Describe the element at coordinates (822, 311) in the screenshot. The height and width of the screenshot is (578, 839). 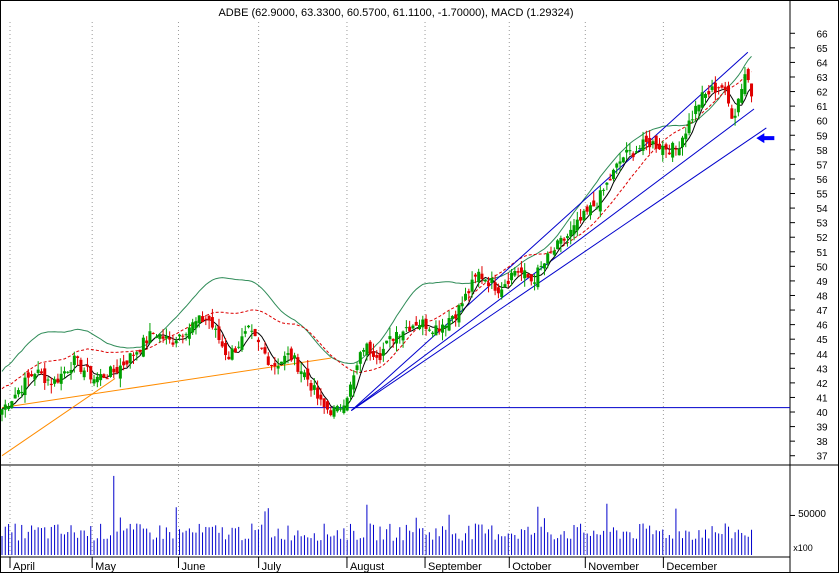
I see `price-tick-label: 47` at that location.